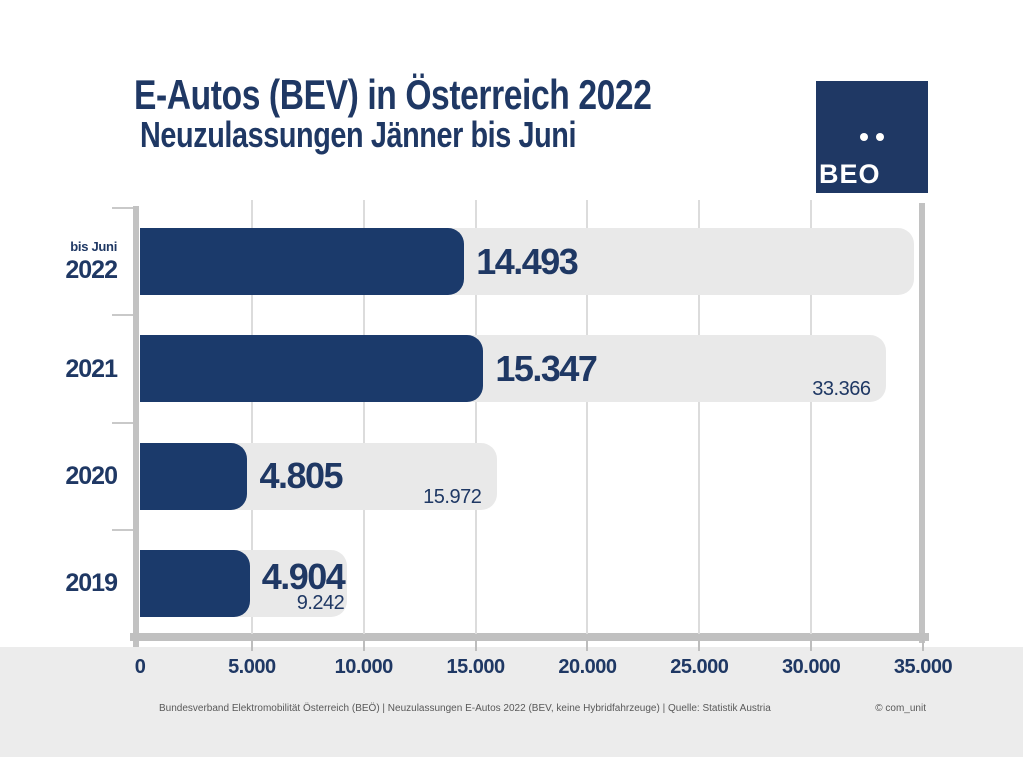 The image size is (1023, 757). I want to click on category-label-2020: 2020, so click(91, 476).